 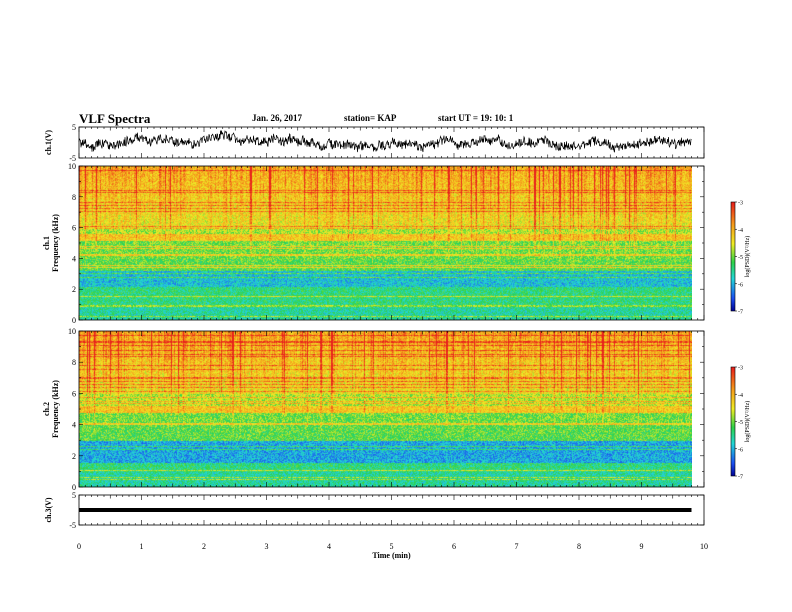 I want to click on start-time-label: start UT = 19: 10: 1, so click(x=476, y=118).